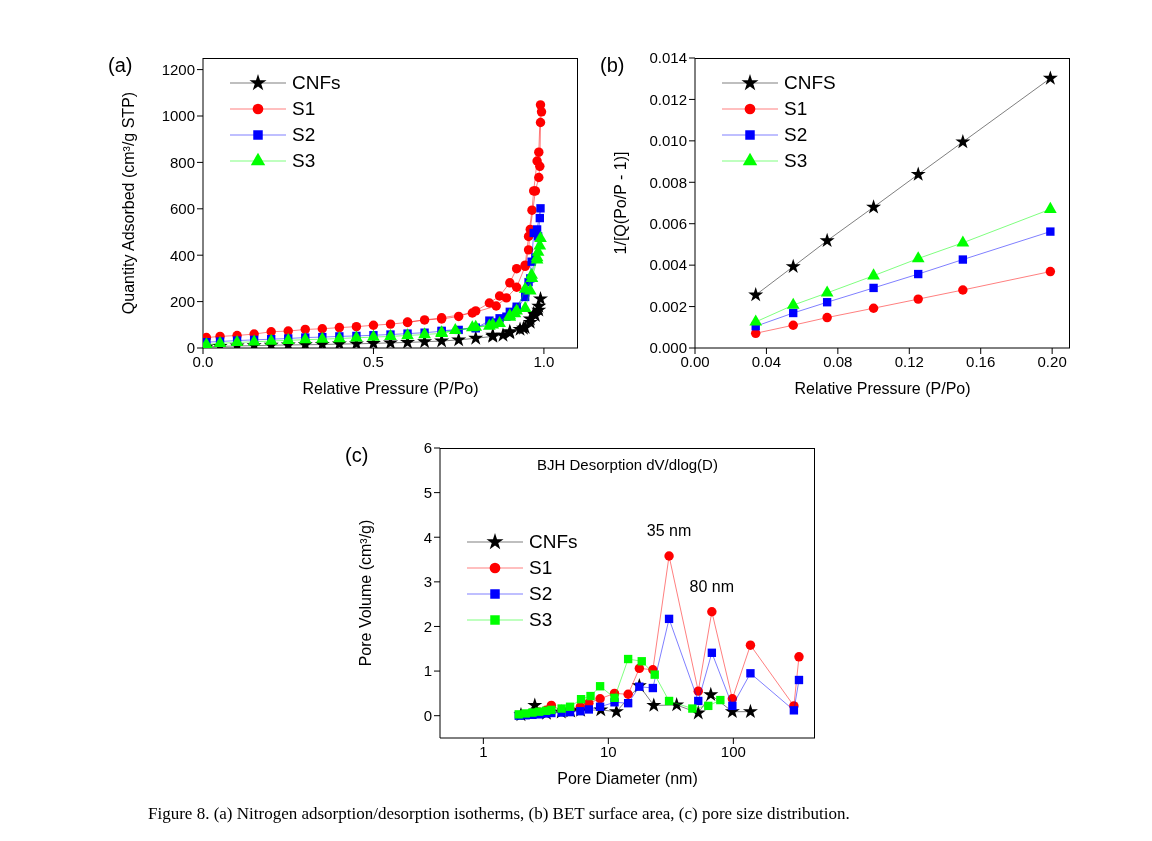 The image size is (1152, 841). What do you see at coordinates (427, 582) in the screenshot?
I see `y-tick-label: 3` at bounding box center [427, 582].